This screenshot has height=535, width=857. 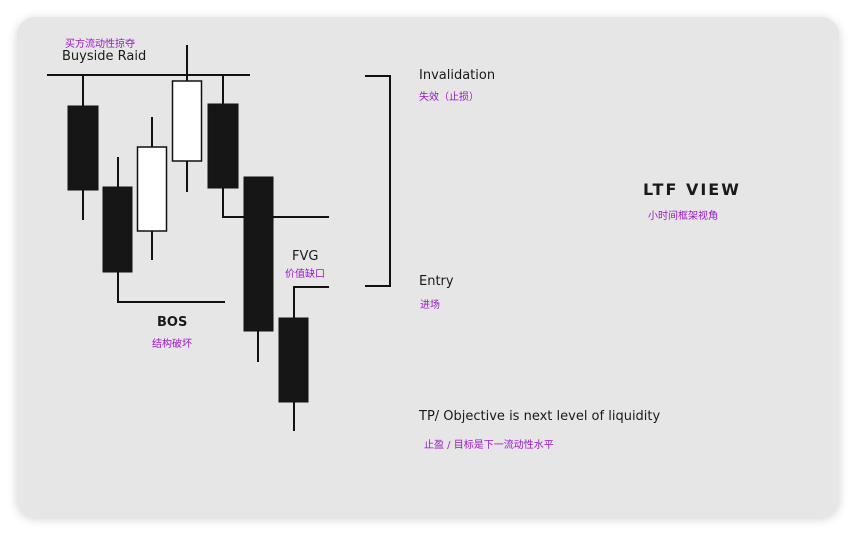 What do you see at coordinates (378, 181) in the screenshot?
I see `bracket-icon` at bounding box center [378, 181].